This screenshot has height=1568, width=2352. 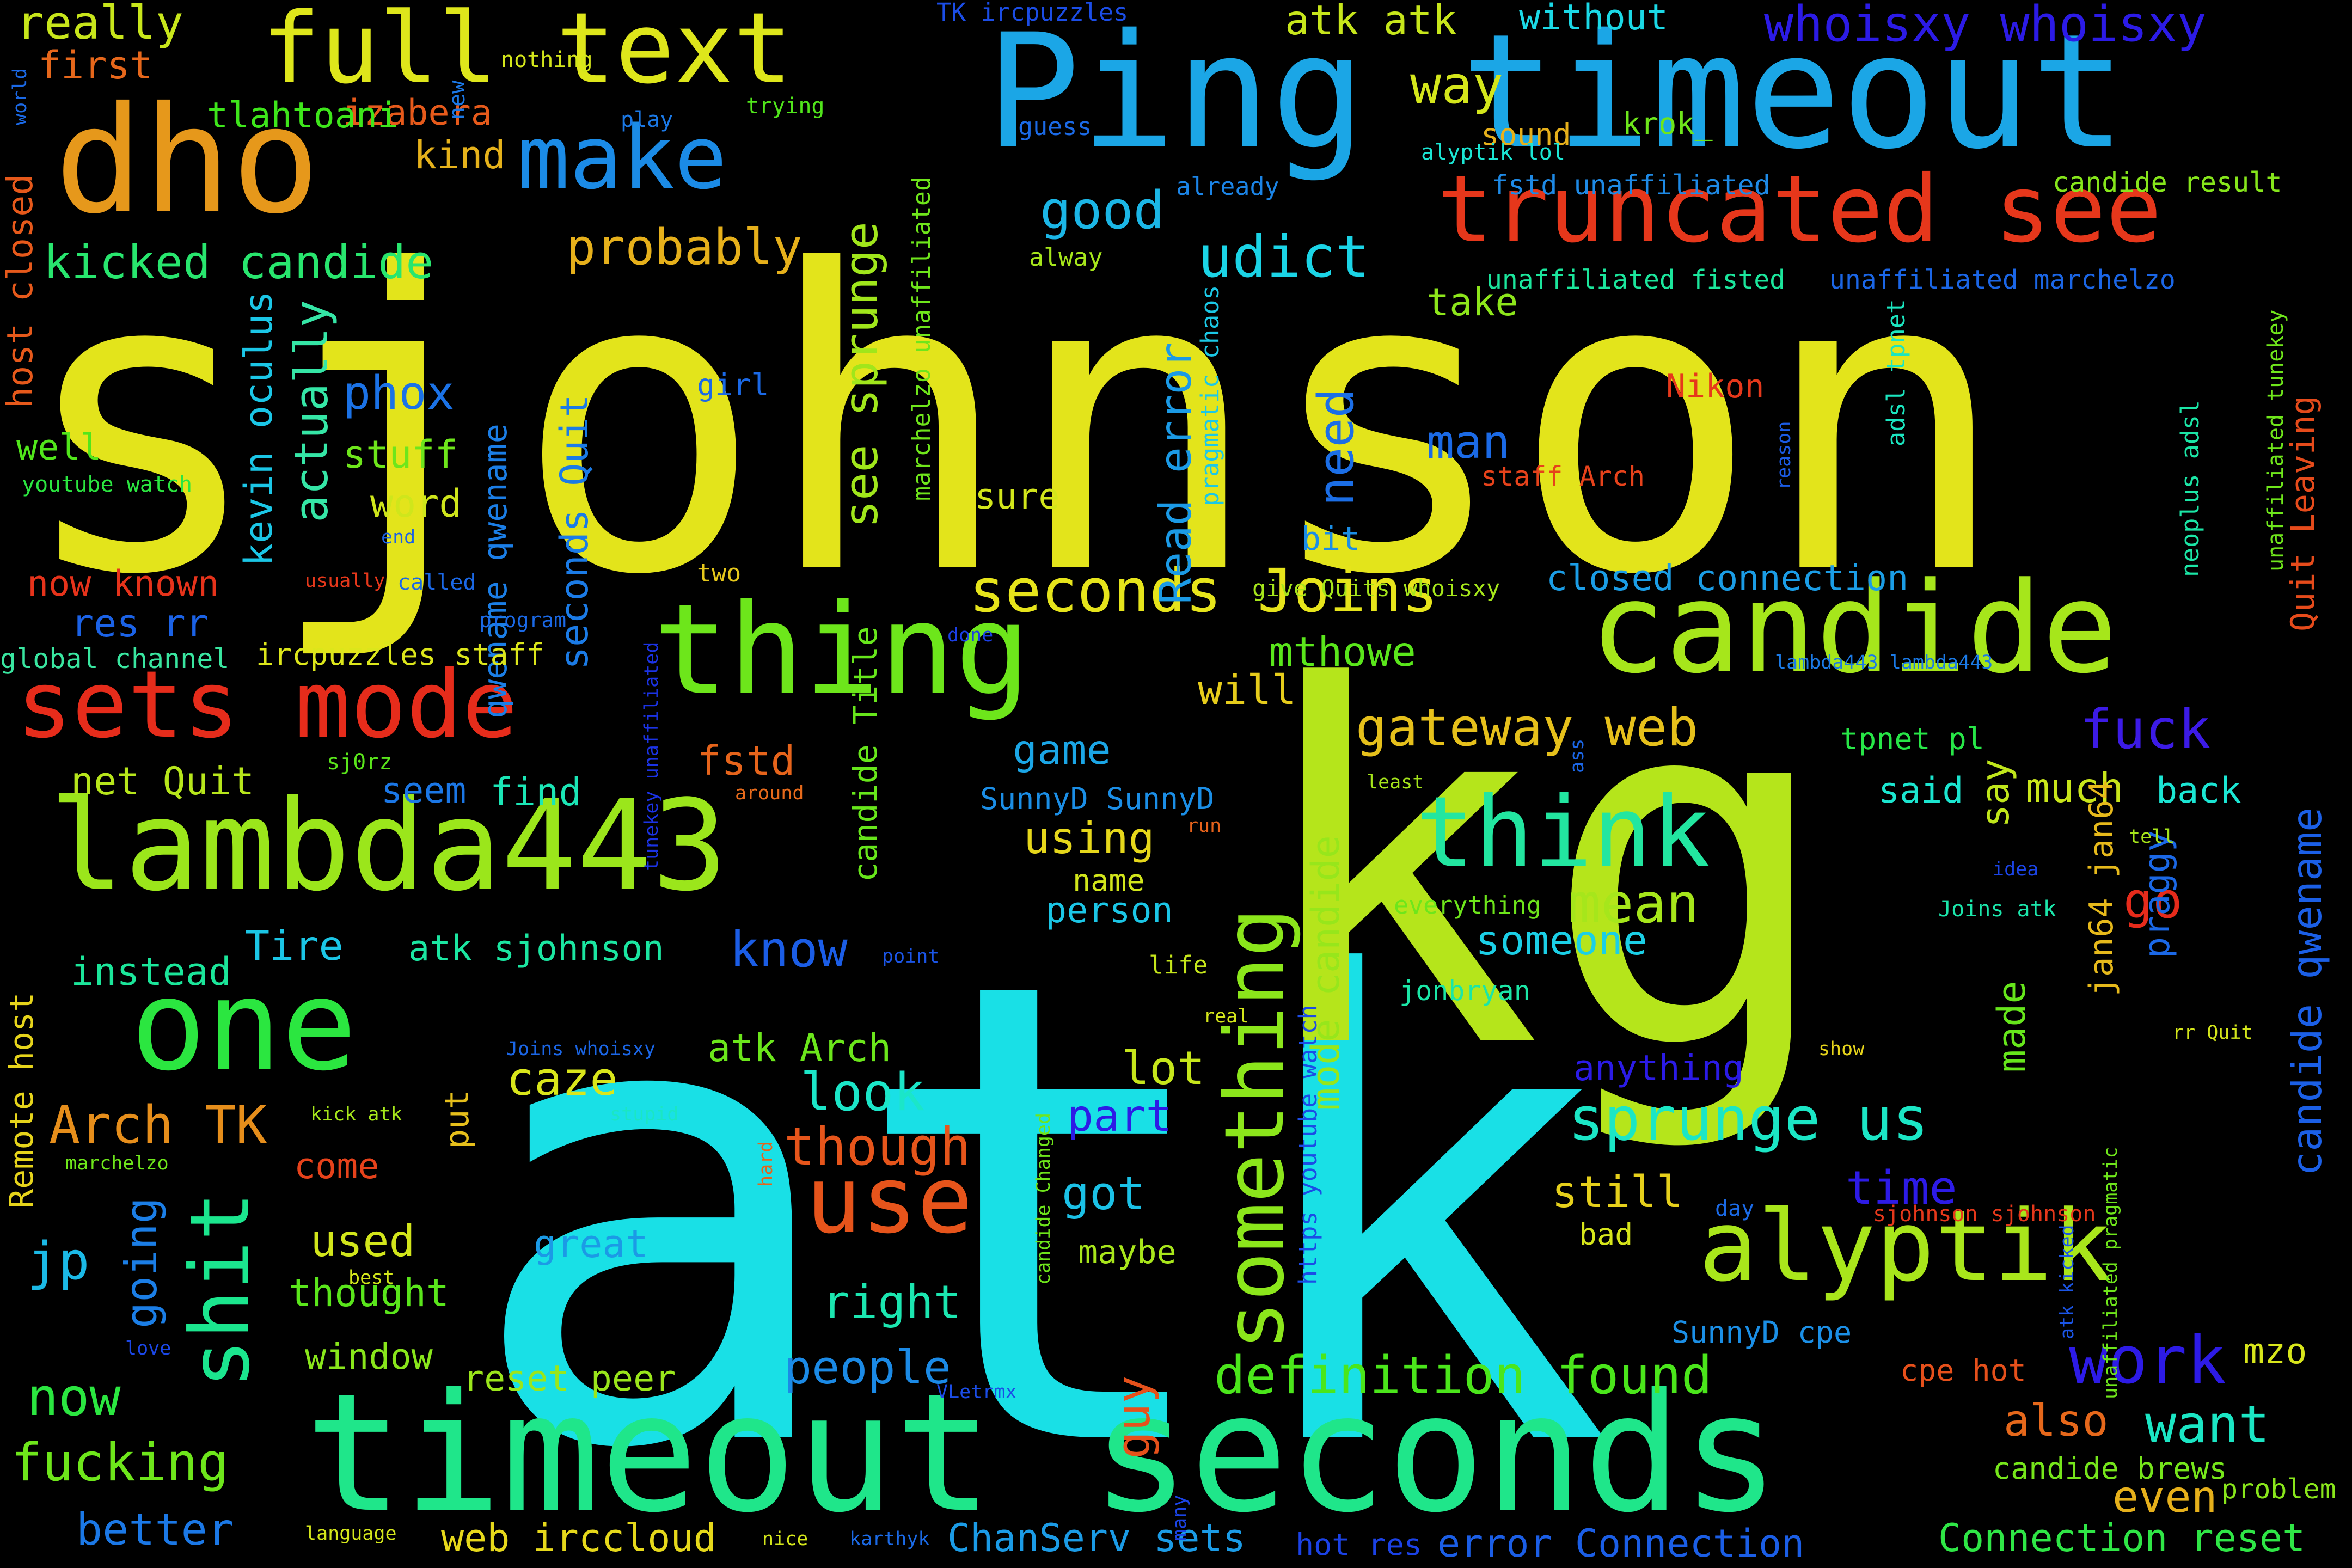 I want to click on word-cloud-item: sj0rz, so click(x=360, y=762).